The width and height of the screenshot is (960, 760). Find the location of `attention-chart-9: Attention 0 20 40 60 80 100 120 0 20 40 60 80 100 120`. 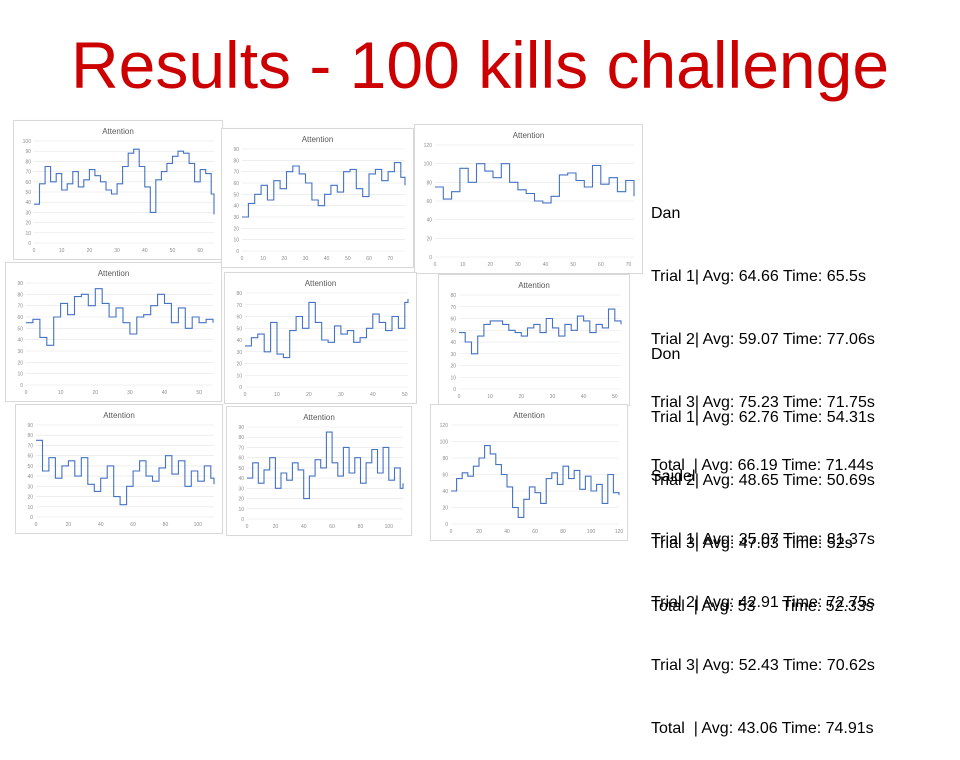

attention-chart-9: Attention 0 20 40 60 80 100 120 0 20 40 60 80 100 120 is located at coordinates (529, 472).